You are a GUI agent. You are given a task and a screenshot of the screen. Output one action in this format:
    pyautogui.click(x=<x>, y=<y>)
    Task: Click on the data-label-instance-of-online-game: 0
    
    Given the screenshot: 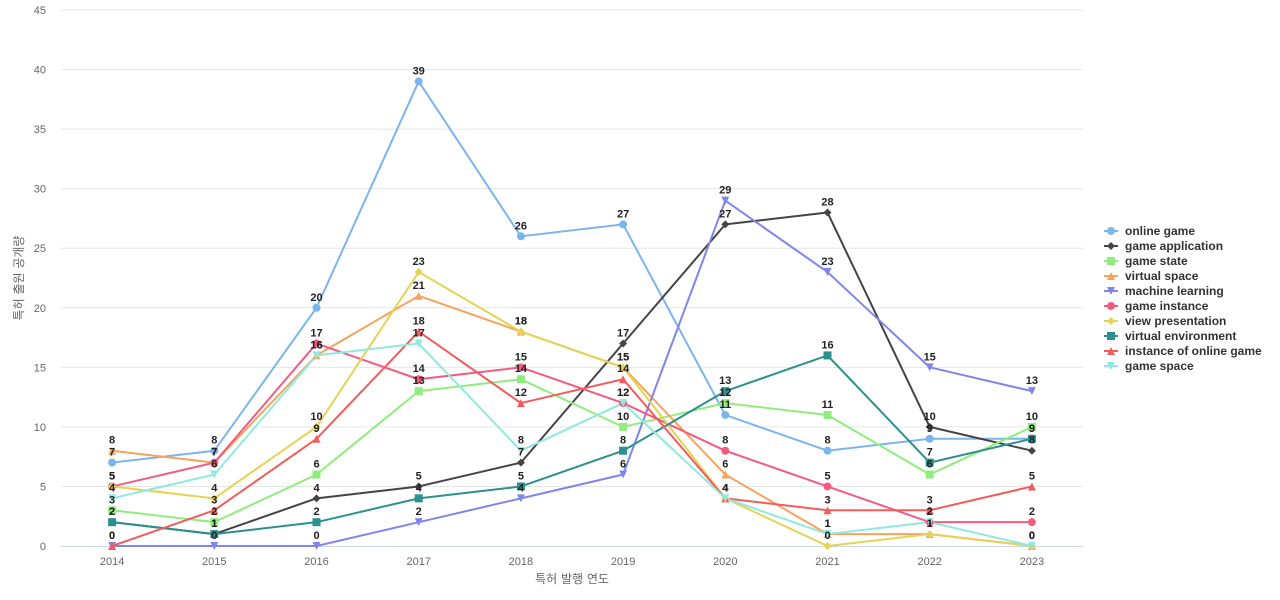 What is the action you would take?
    pyautogui.click(x=112, y=536)
    